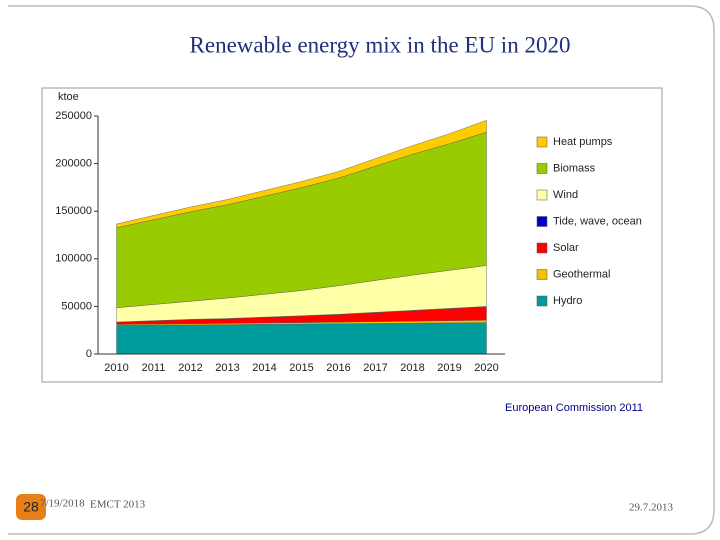 This screenshot has width=720, height=540. Describe the element at coordinates (73, 164) in the screenshot. I see `y-tick-label: 200000` at that location.